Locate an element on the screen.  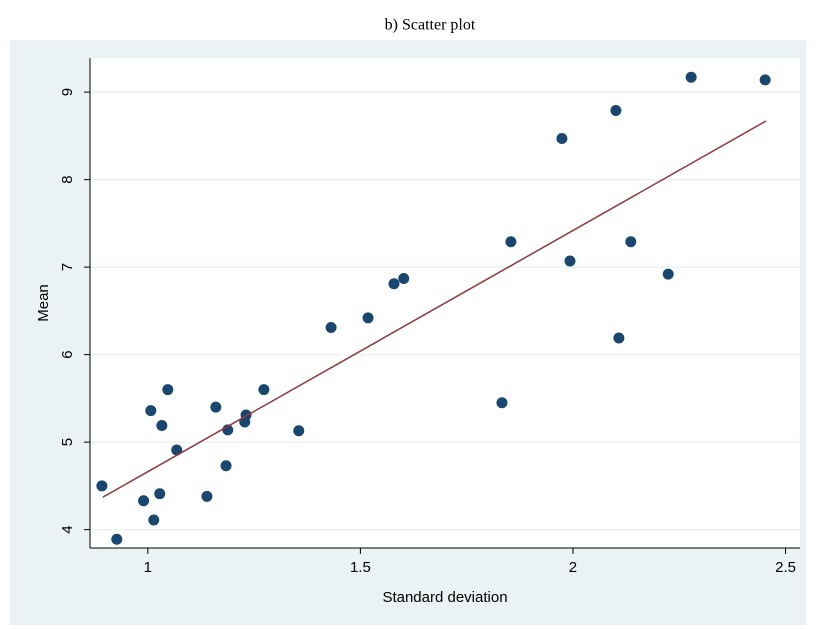
y-tick-label: 9 is located at coordinates (67, 92).